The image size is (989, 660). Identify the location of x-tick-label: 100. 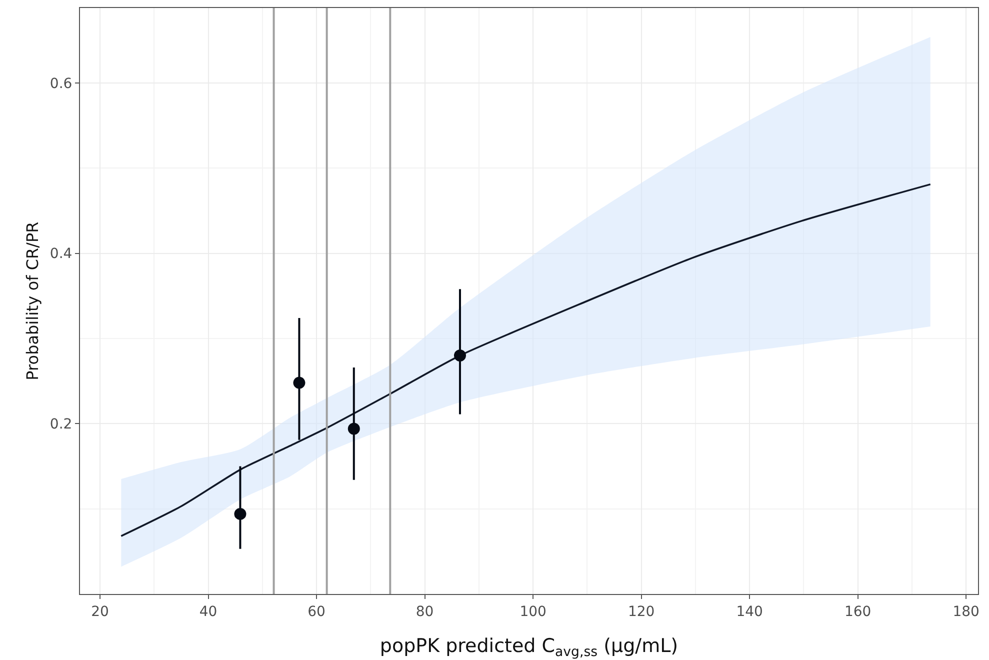
(533, 612).